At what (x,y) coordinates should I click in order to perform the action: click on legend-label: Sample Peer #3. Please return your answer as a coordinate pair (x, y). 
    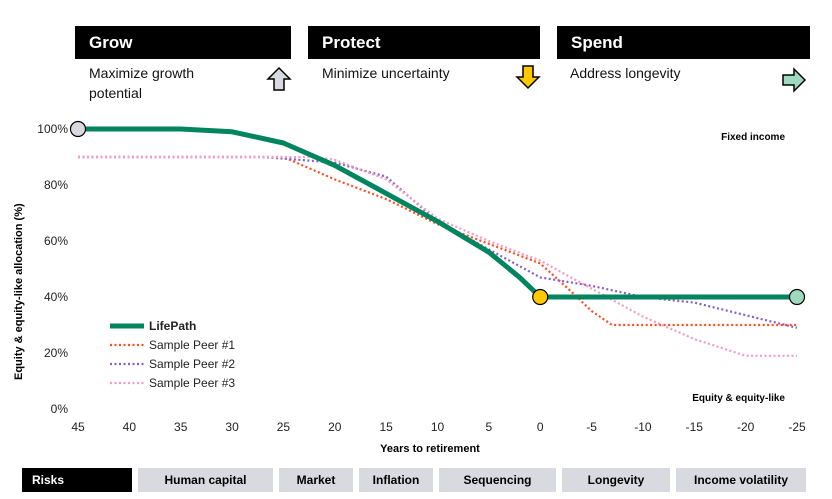
    Looking at the image, I should click on (192, 383).